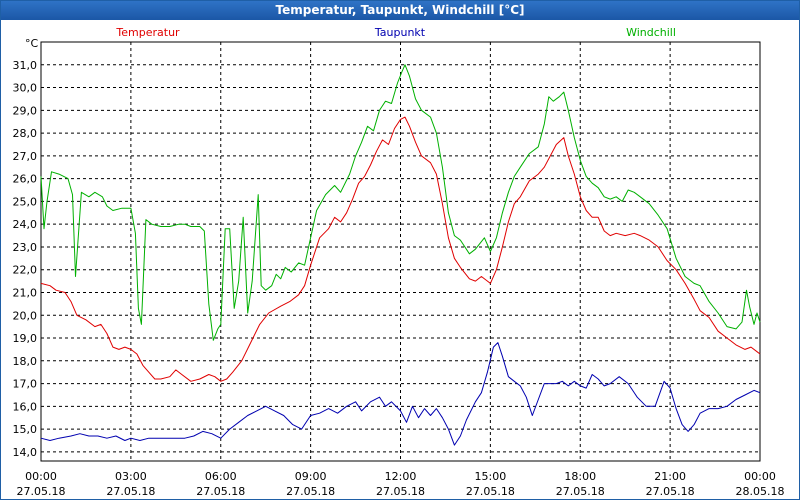  Describe the element at coordinates (25, 88) in the screenshot. I see `y-tick-label: 30,0` at that location.